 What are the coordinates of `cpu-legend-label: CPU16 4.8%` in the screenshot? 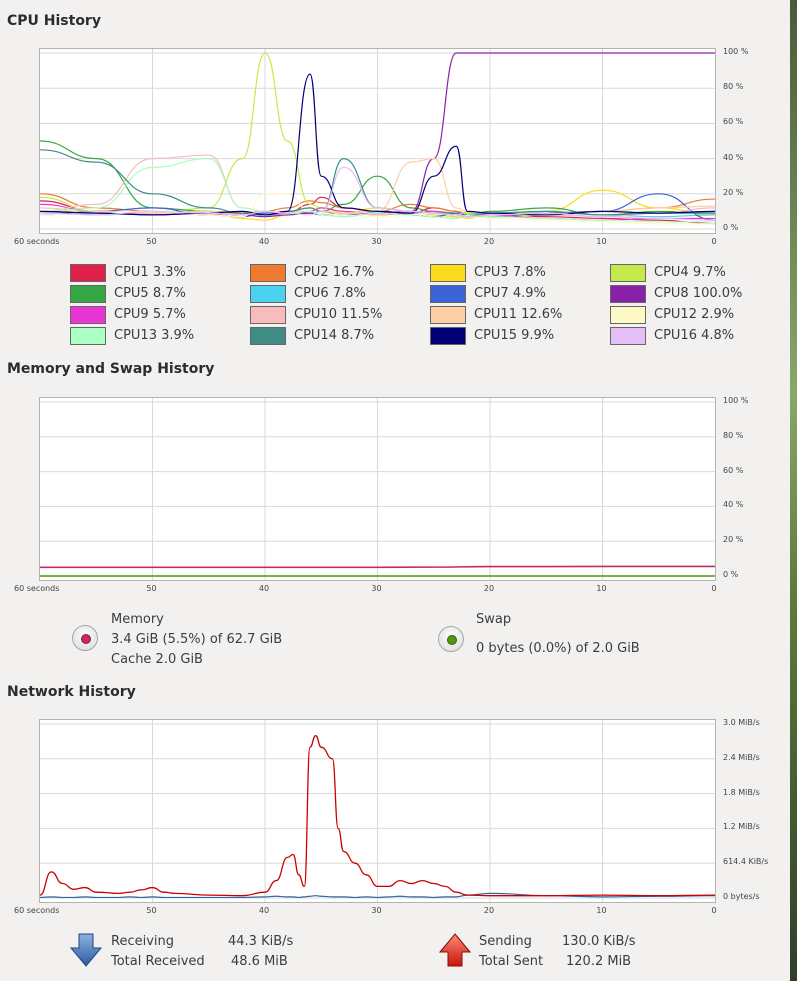 It's located at (694, 335).